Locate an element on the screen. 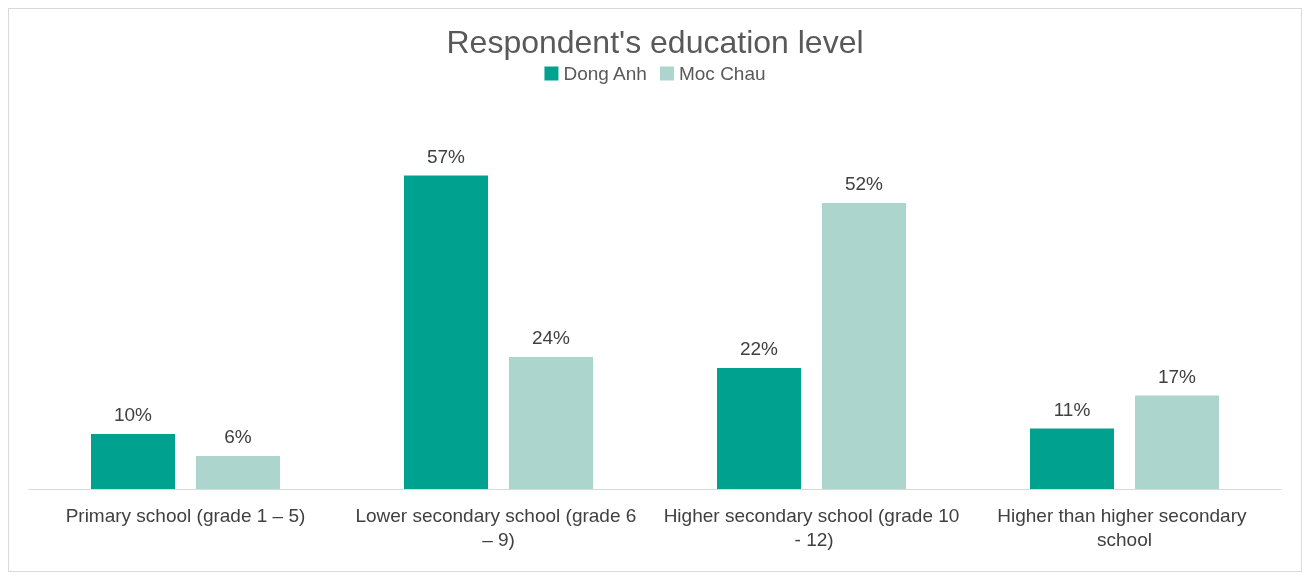 The width and height of the screenshot is (1312, 580). data-label: 10% is located at coordinates (133, 414).